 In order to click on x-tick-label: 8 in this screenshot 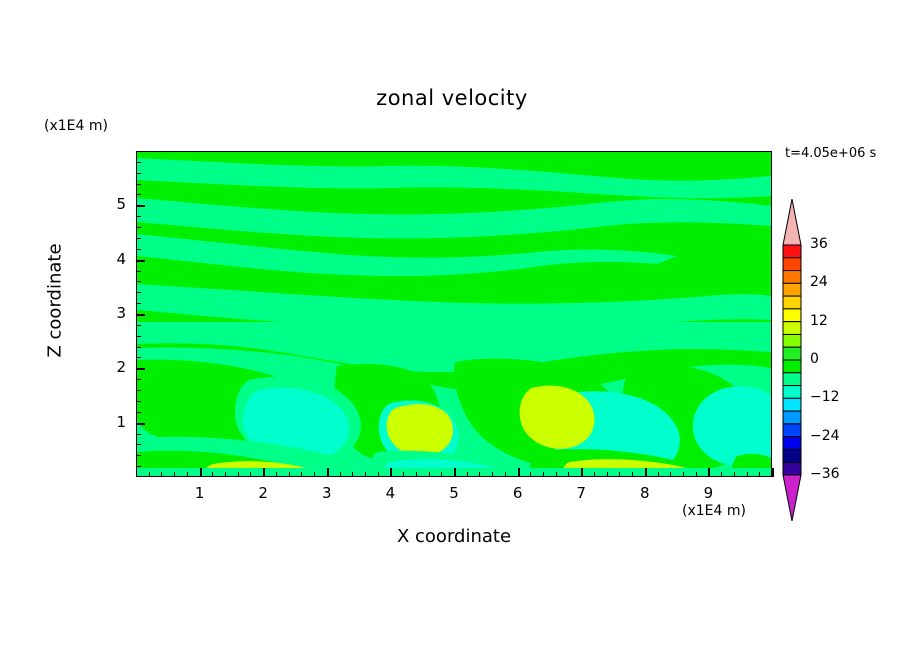, I will do `click(645, 493)`.